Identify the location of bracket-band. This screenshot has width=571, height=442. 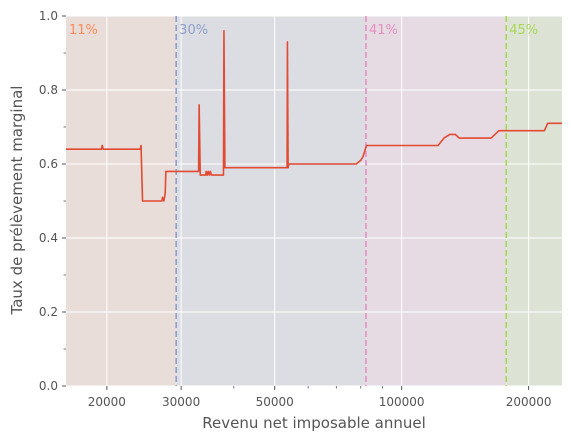
(534, 201).